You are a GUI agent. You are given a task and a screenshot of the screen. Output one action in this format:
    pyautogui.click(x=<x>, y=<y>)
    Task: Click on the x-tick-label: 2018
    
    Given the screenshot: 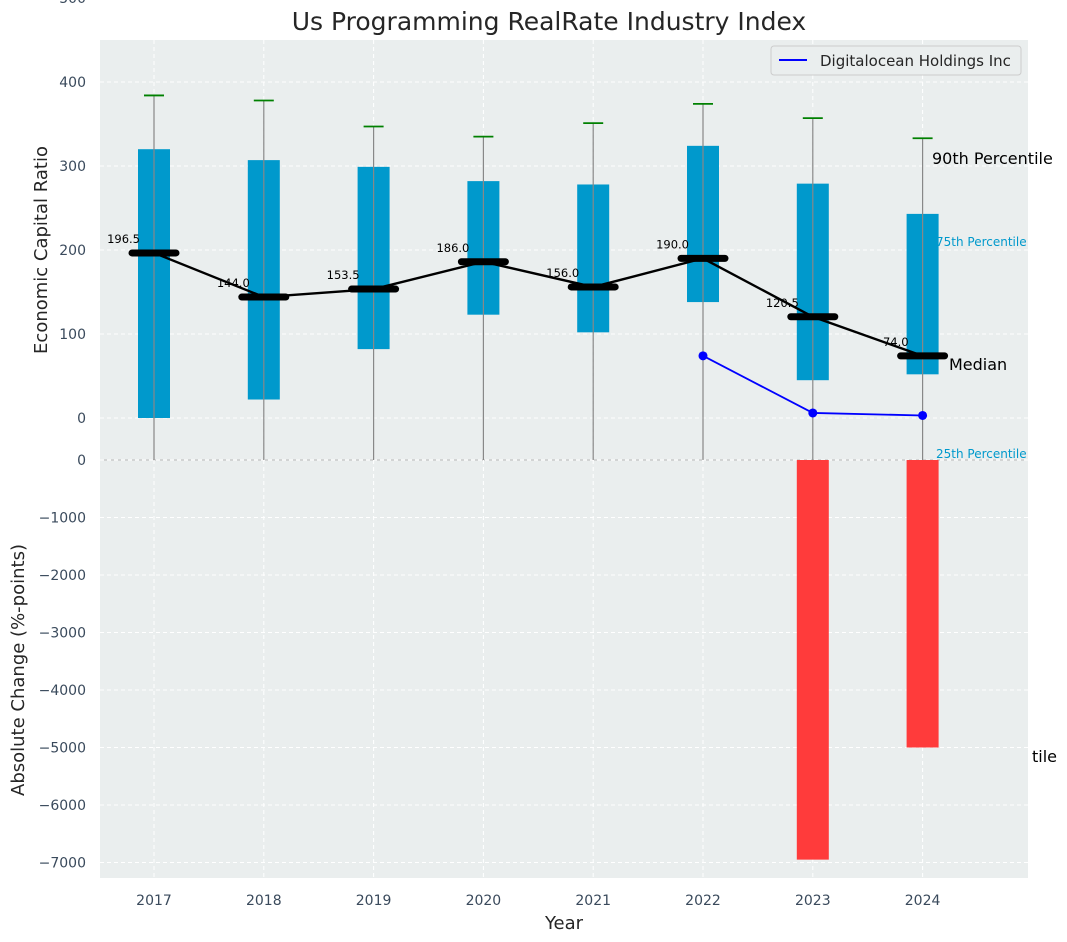 What is the action you would take?
    pyautogui.click(x=264, y=901)
    